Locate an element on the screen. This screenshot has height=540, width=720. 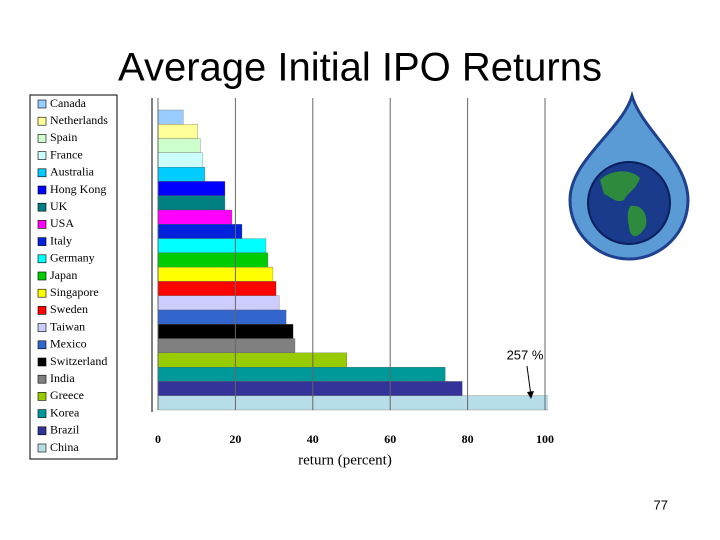
legend-label: Japan is located at coordinates (63, 275).